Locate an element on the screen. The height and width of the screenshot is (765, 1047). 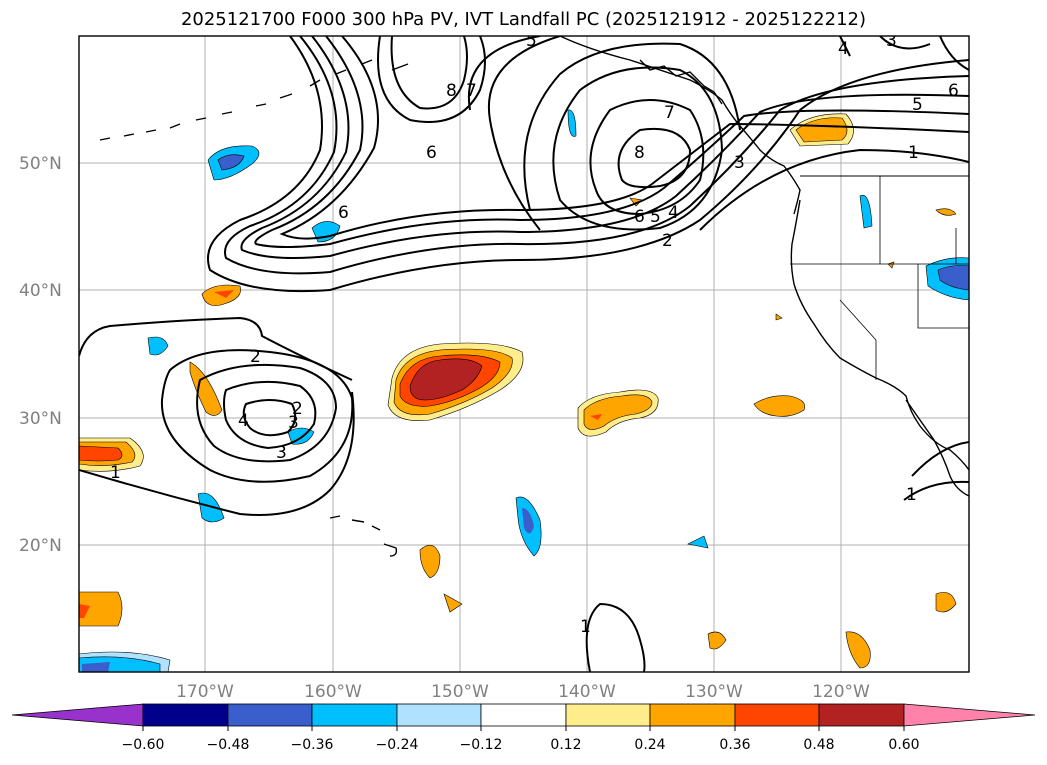
pv-contour-8b is located at coordinates (654, 158).